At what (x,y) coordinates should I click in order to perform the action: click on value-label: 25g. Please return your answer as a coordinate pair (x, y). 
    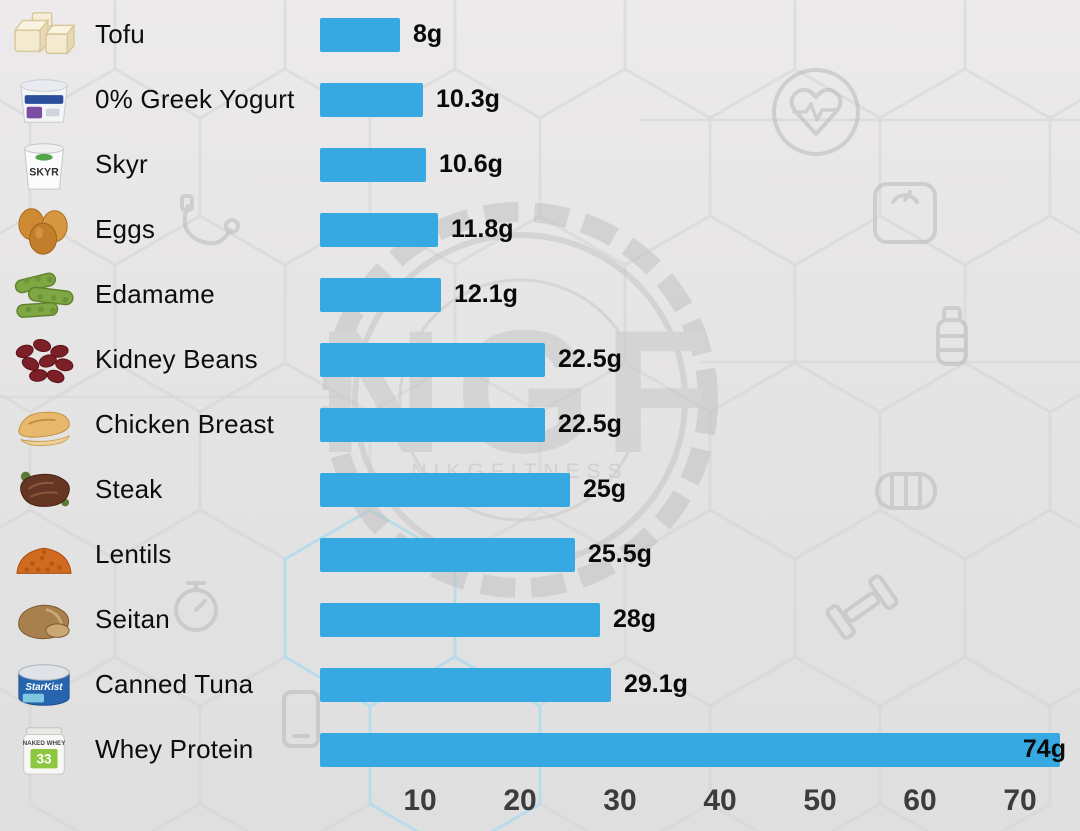
    Looking at the image, I should click on (605, 489).